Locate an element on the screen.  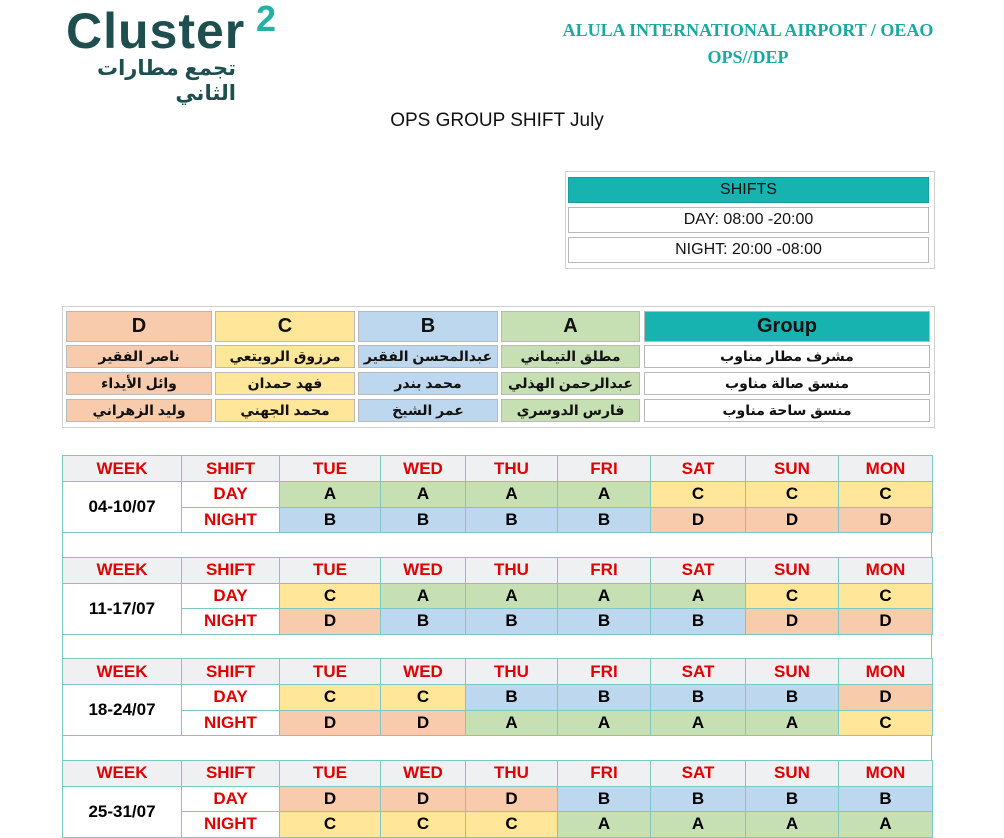
member: ناصر الفقير is located at coordinates (139, 356).